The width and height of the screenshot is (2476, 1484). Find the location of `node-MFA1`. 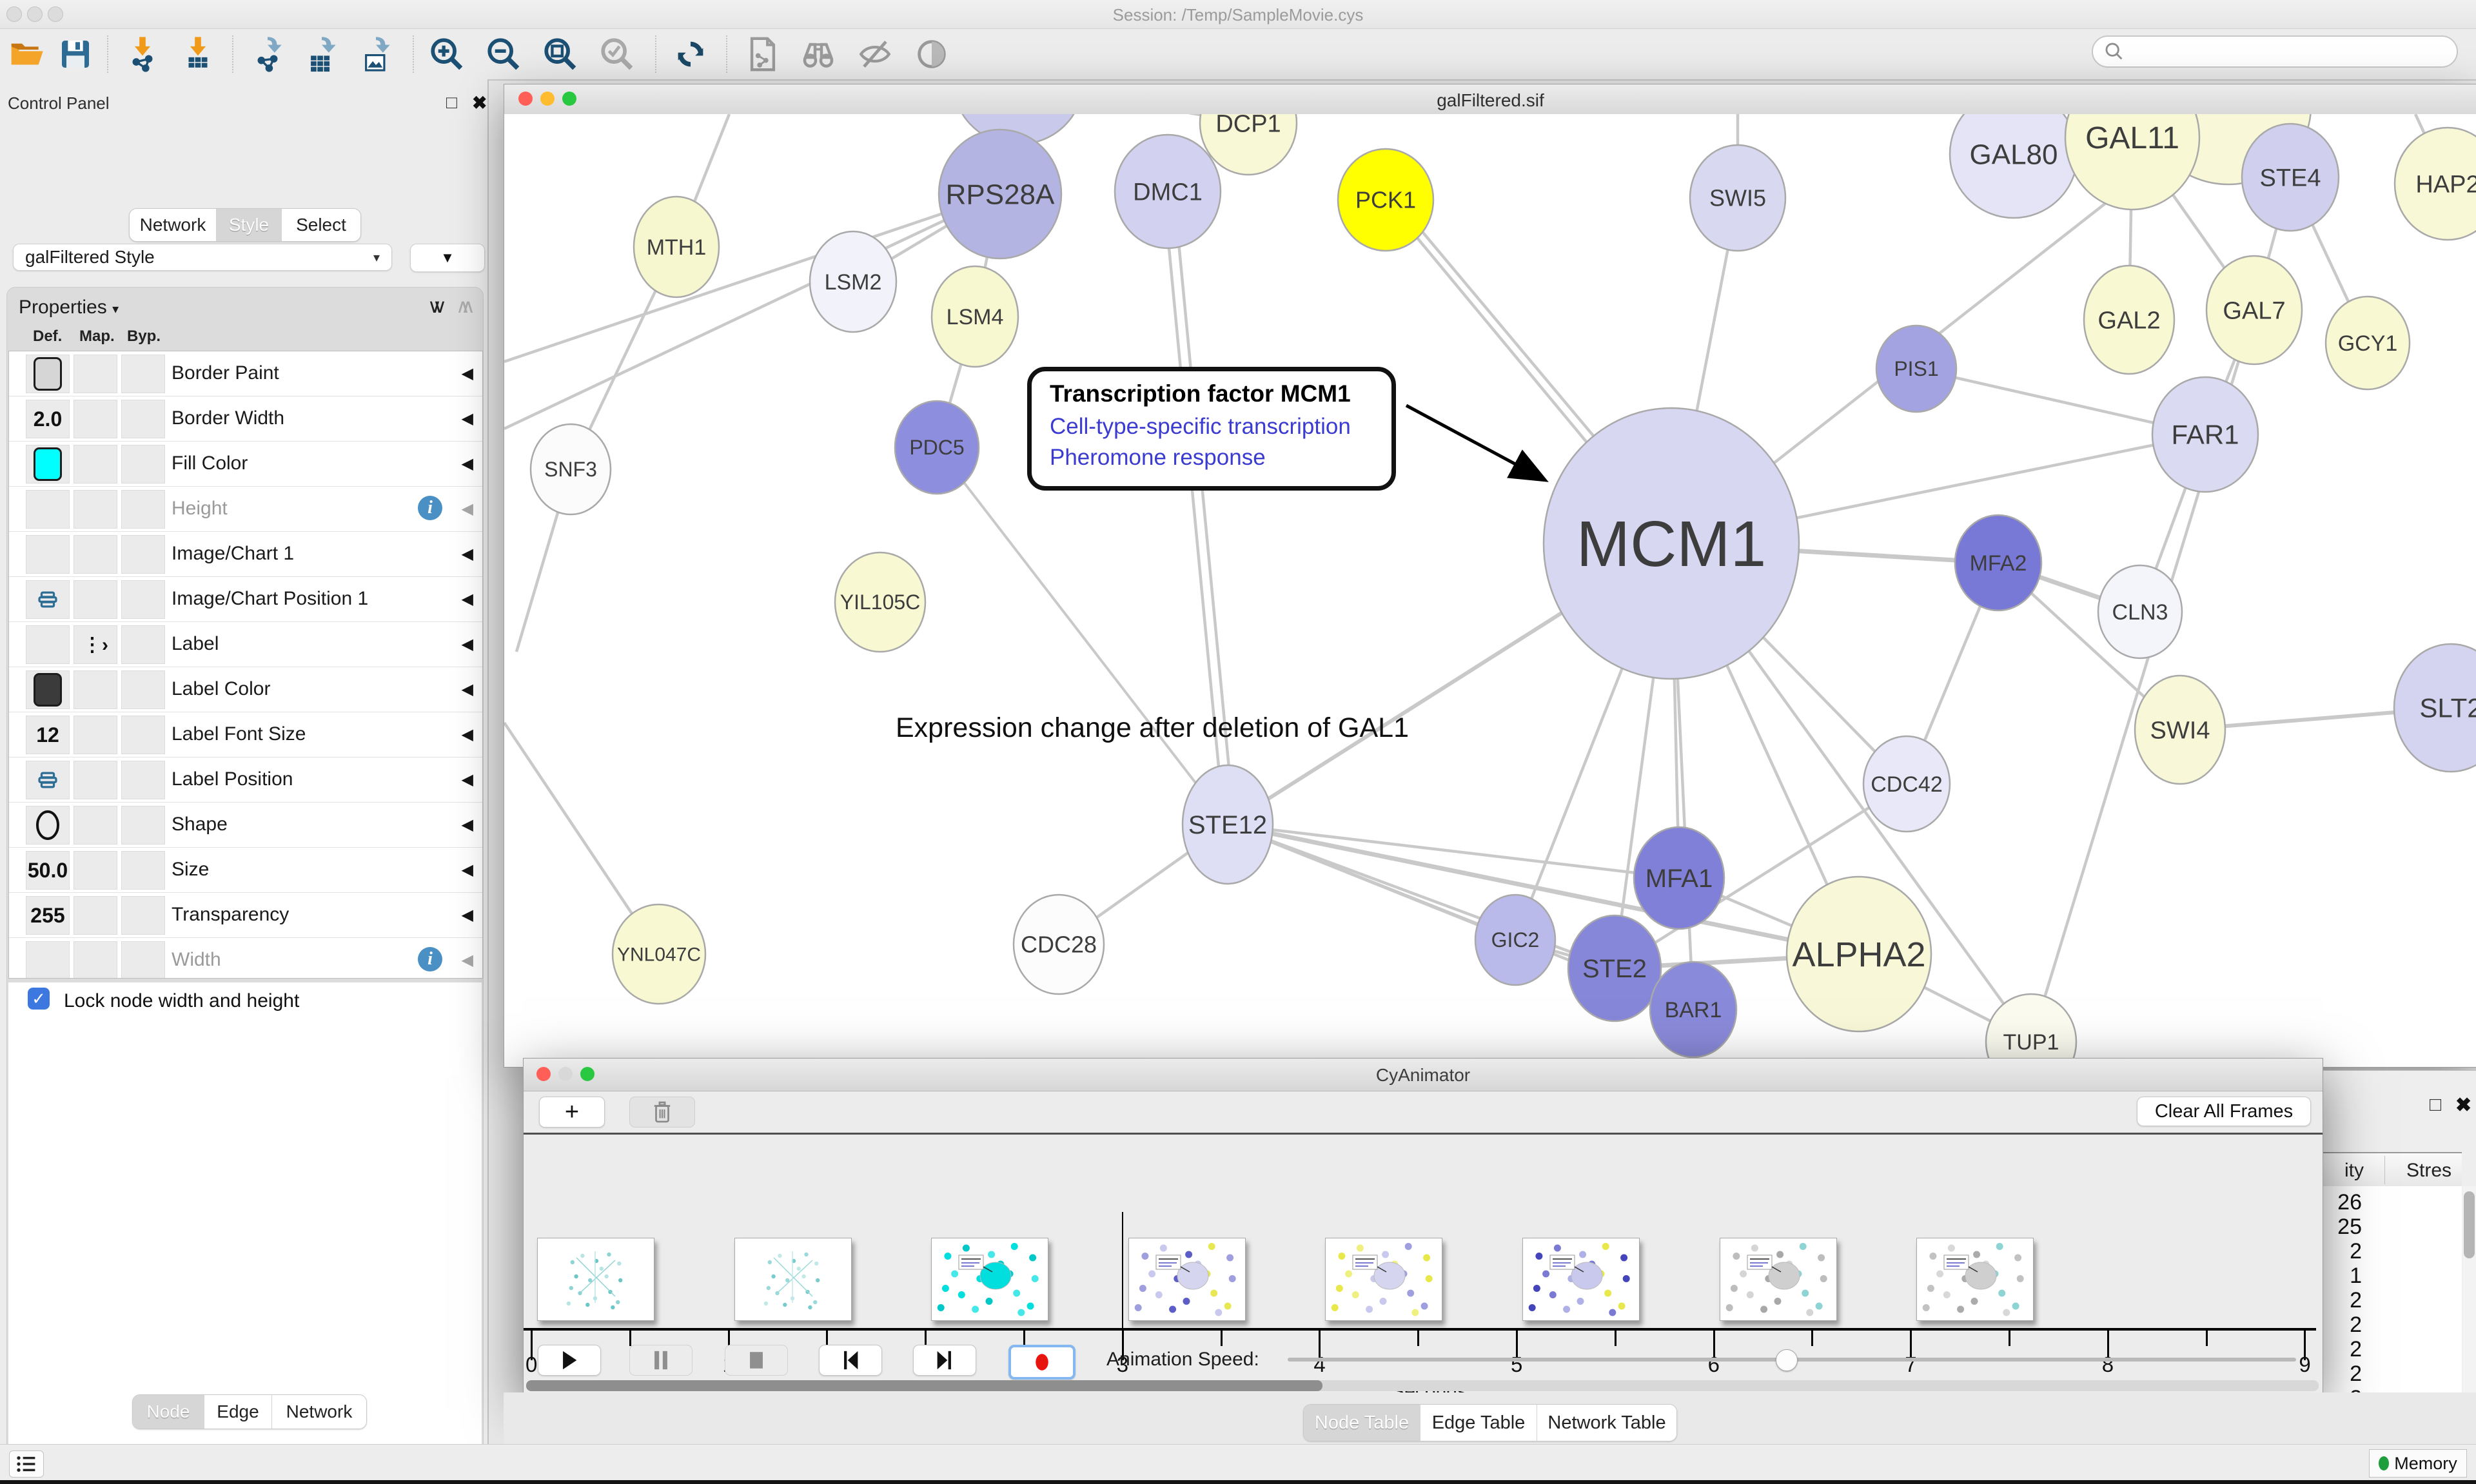

node-MFA1 is located at coordinates (1679, 878).